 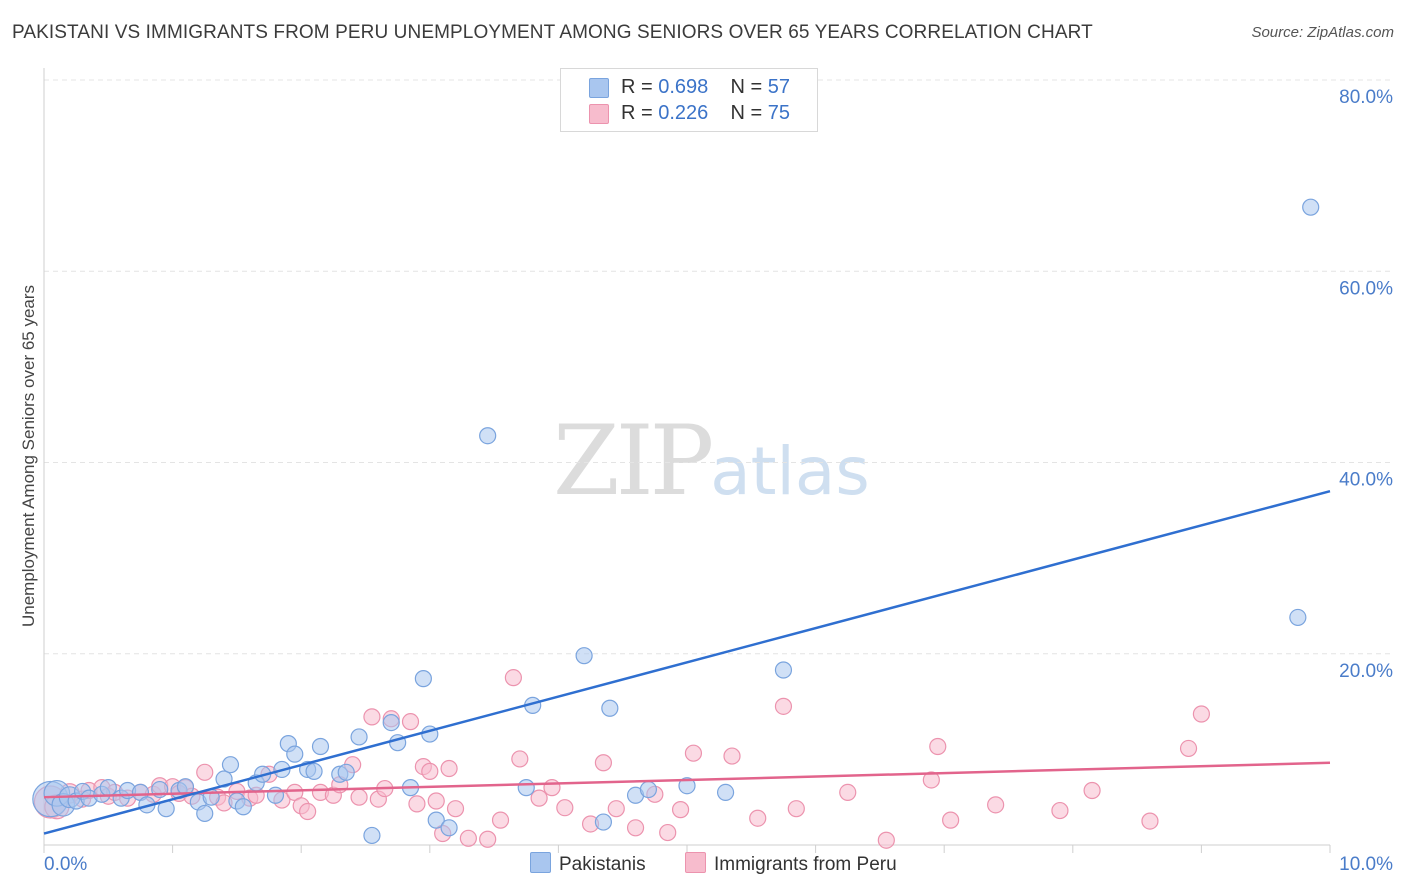 I want to click on legend-text-peru: R = 0.226 N = 75, so click(x=705, y=113).